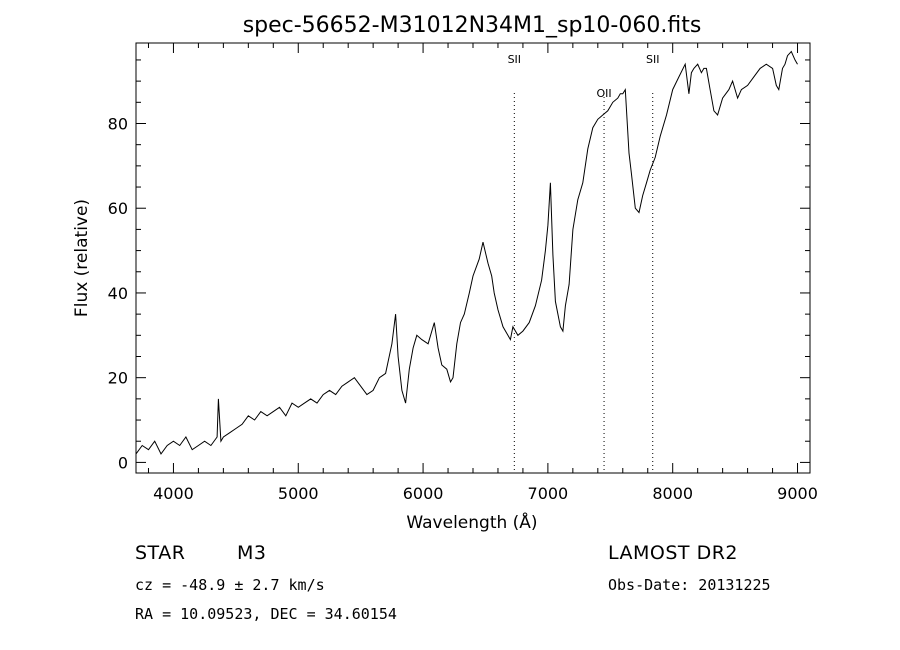 The width and height of the screenshot is (900, 650). I want to click on survey-name: LAMOST DR2, so click(673, 553).